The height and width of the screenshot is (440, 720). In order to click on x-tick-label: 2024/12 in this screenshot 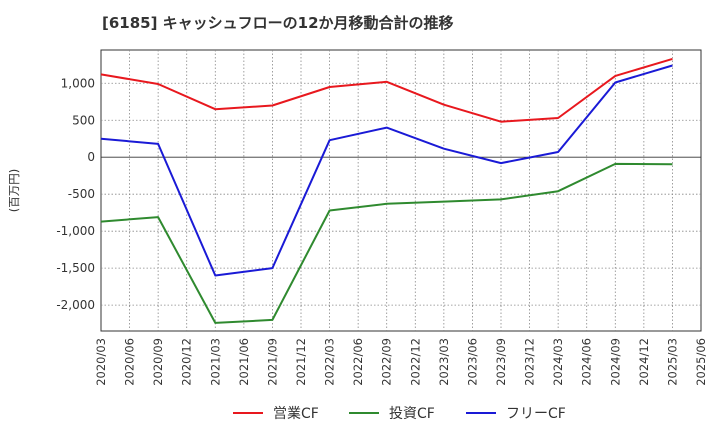, I will do `click(644, 362)`.